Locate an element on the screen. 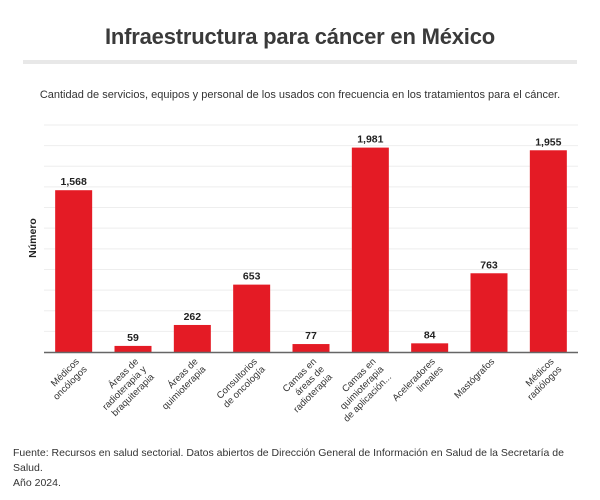 The height and width of the screenshot is (500, 600). category-label: Mastógrafos is located at coordinates (474, 378).